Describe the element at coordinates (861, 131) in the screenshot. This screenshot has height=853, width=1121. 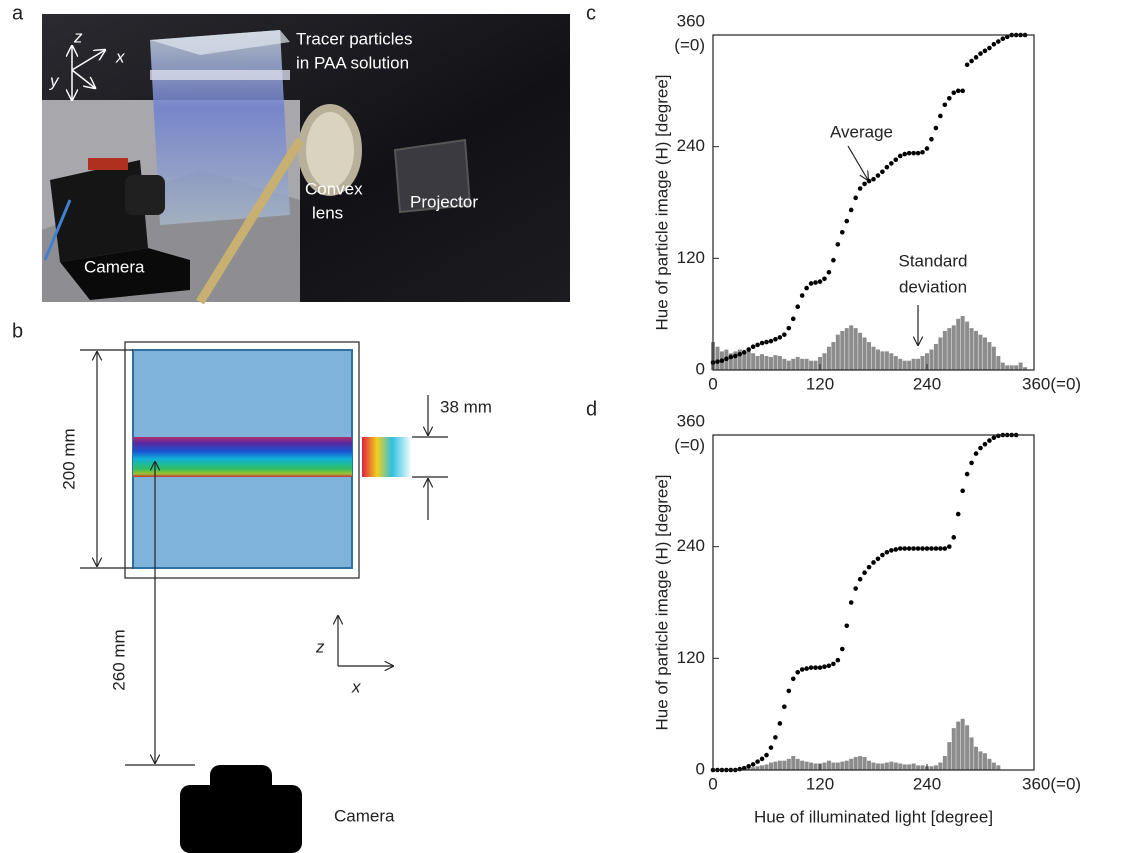
I see `annotation: Average` at that location.